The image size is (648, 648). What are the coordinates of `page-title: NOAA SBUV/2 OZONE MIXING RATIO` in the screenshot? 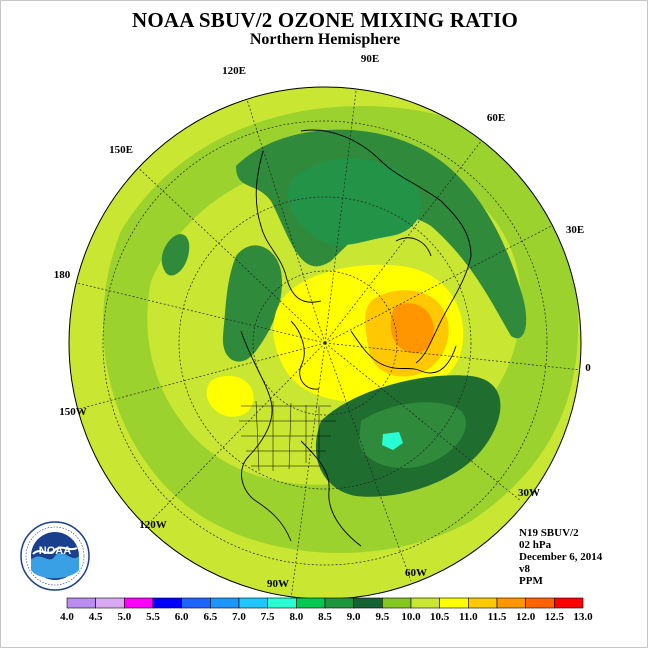 It's located at (325, 20).